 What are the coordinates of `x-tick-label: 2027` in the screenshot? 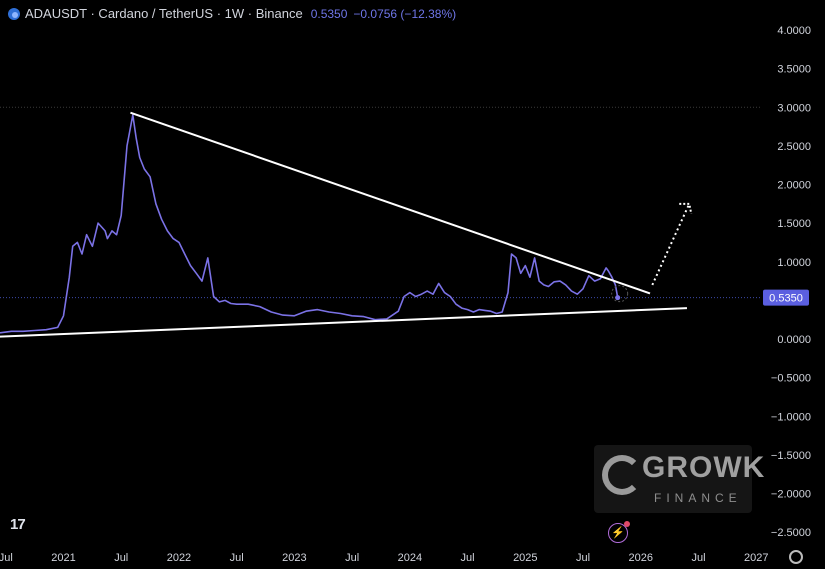 It's located at (756, 558).